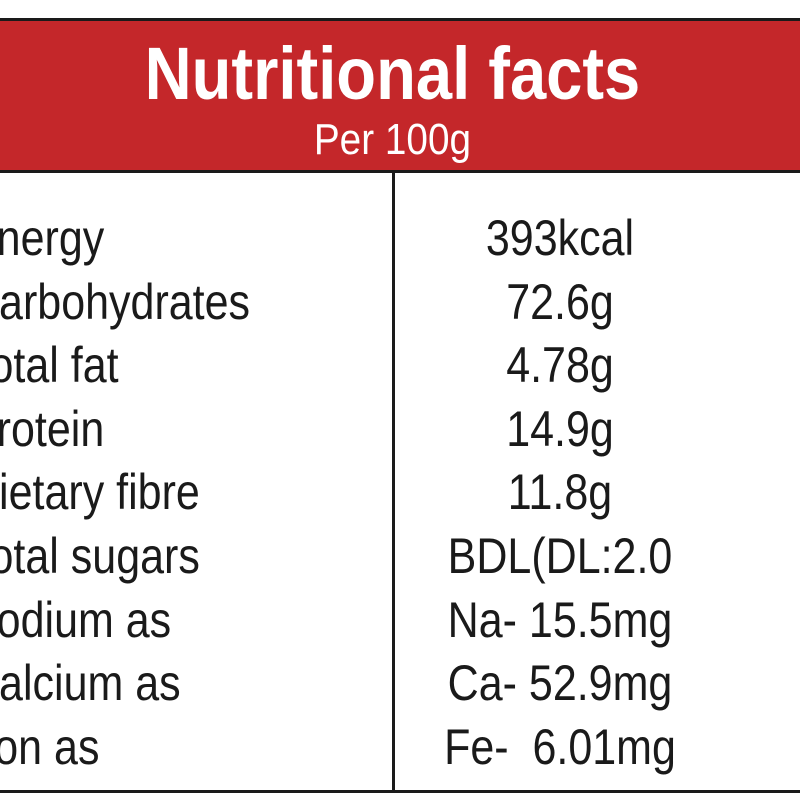  Describe the element at coordinates (560, 238) in the screenshot. I see `nutrient-value: 393kcal` at that location.